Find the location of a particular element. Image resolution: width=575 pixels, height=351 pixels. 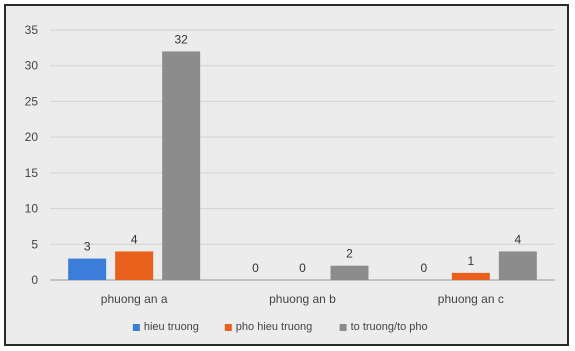

category-label: phuong an c is located at coordinates (471, 299).